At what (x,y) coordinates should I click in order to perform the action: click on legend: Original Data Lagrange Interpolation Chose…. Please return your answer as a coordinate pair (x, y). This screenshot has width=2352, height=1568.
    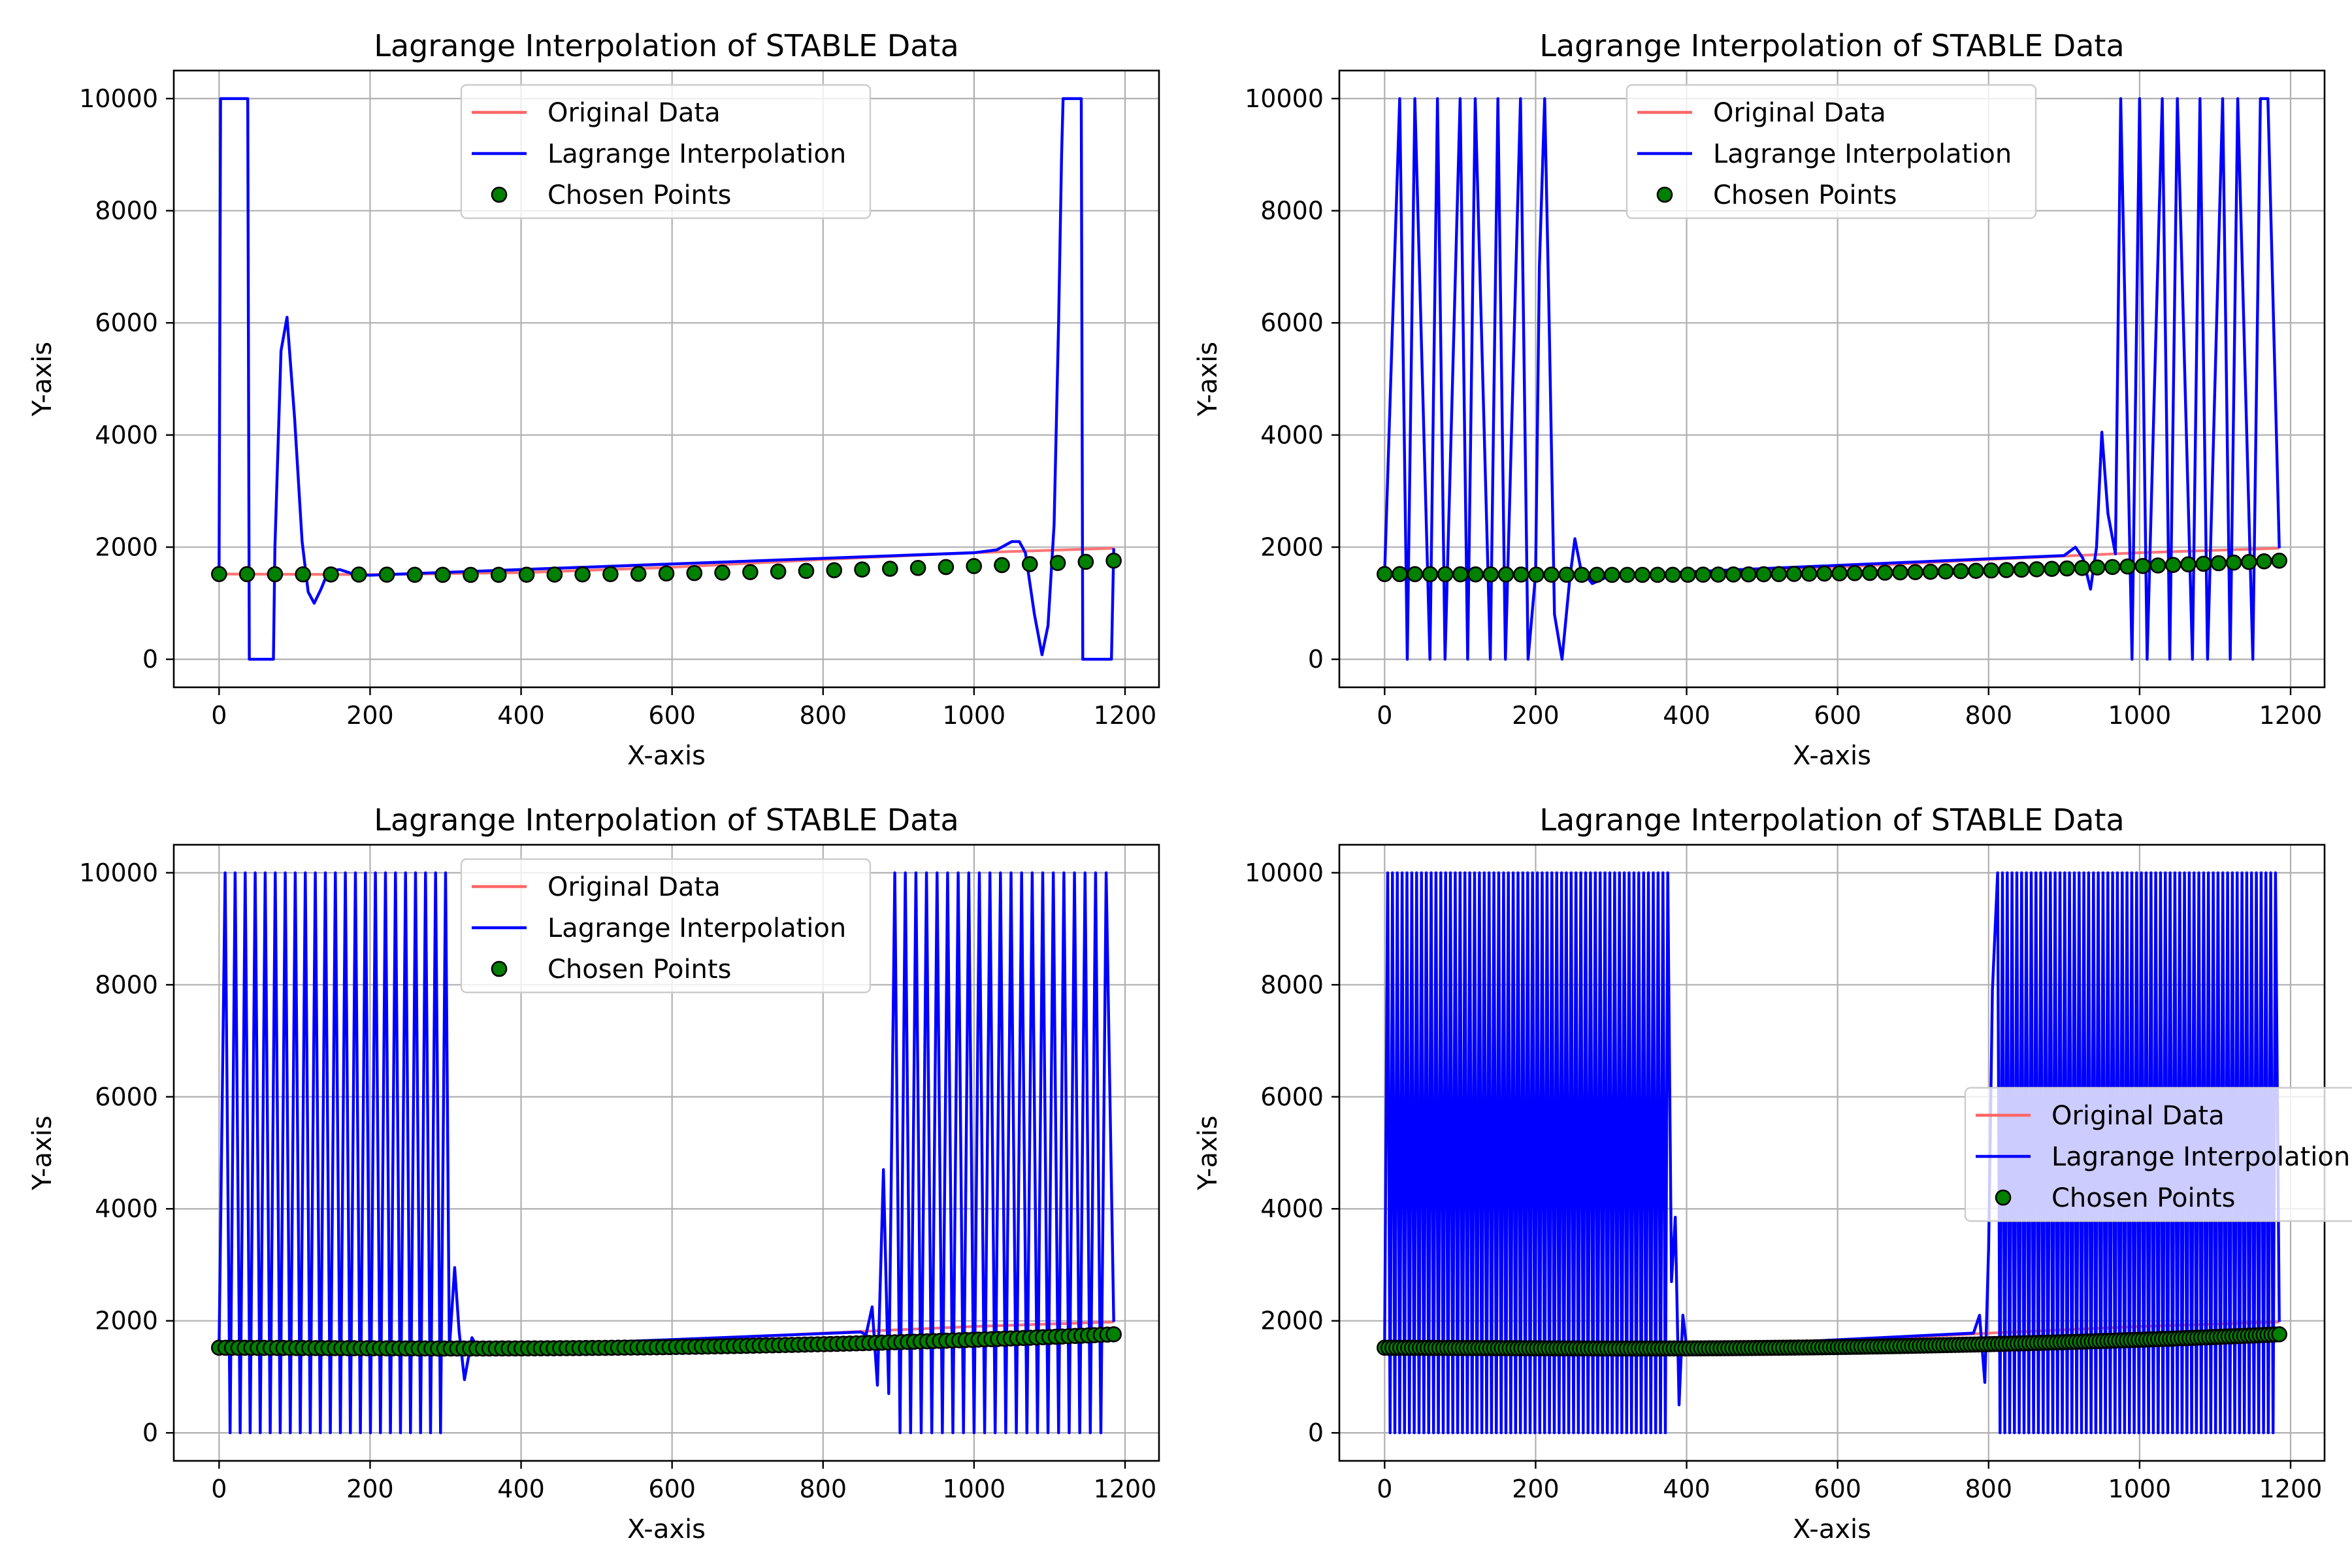
    Looking at the image, I should click on (1831, 152).